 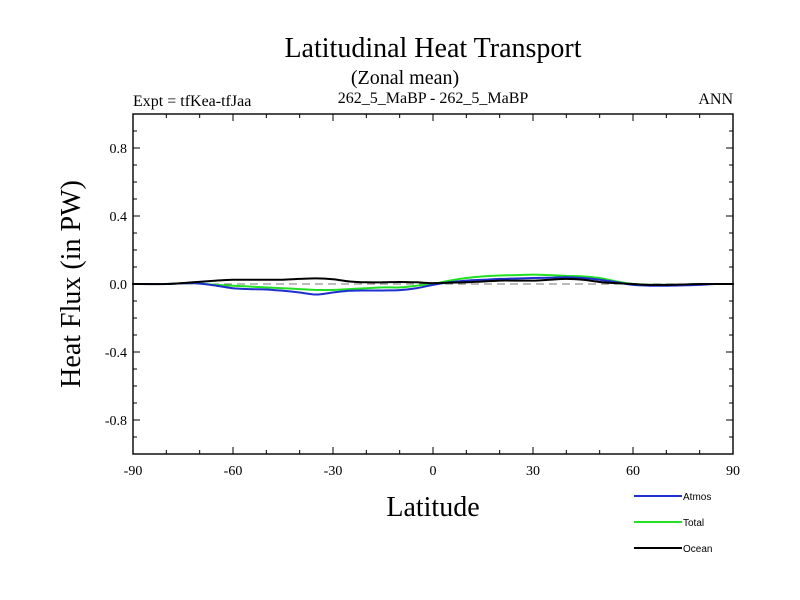 I want to click on y-tick-label: 0.4, so click(x=119, y=217).